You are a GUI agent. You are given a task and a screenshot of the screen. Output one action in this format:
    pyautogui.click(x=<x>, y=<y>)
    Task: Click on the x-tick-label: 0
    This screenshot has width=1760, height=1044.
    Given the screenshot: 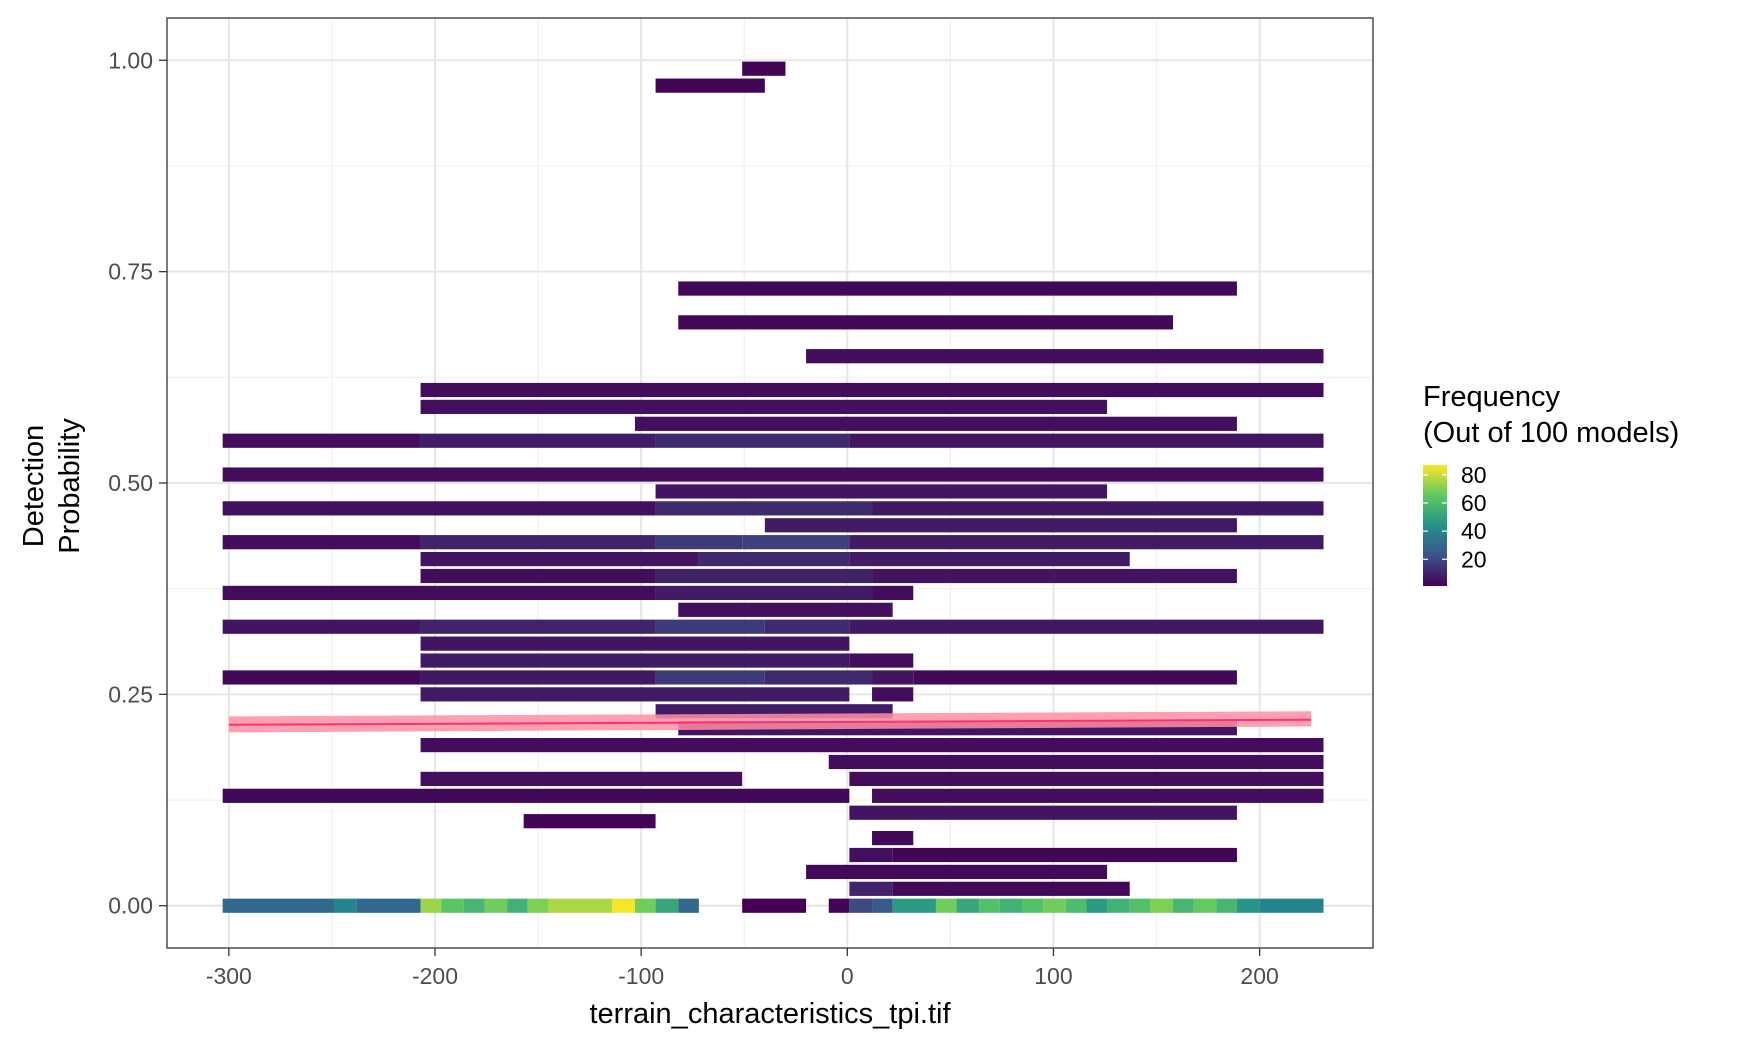 What is the action you would take?
    pyautogui.click(x=847, y=976)
    